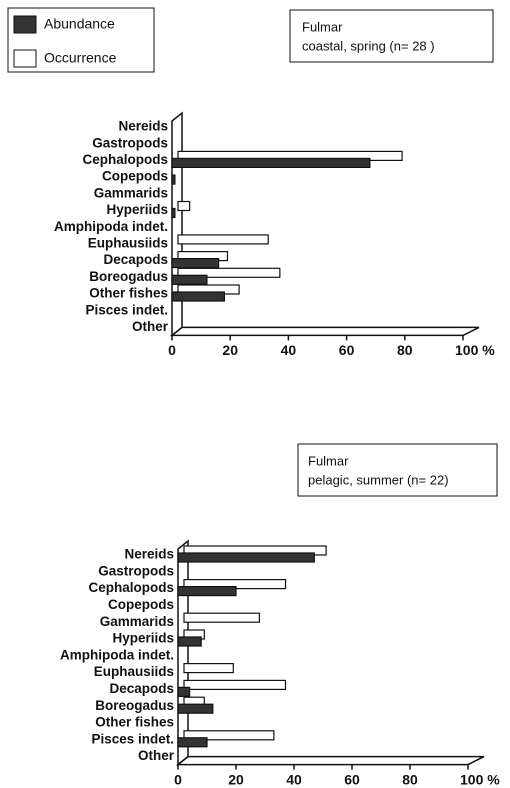 The width and height of the screenshot is (510, 788). I want to click on legend-label: Occurrence, so click(80, 58).